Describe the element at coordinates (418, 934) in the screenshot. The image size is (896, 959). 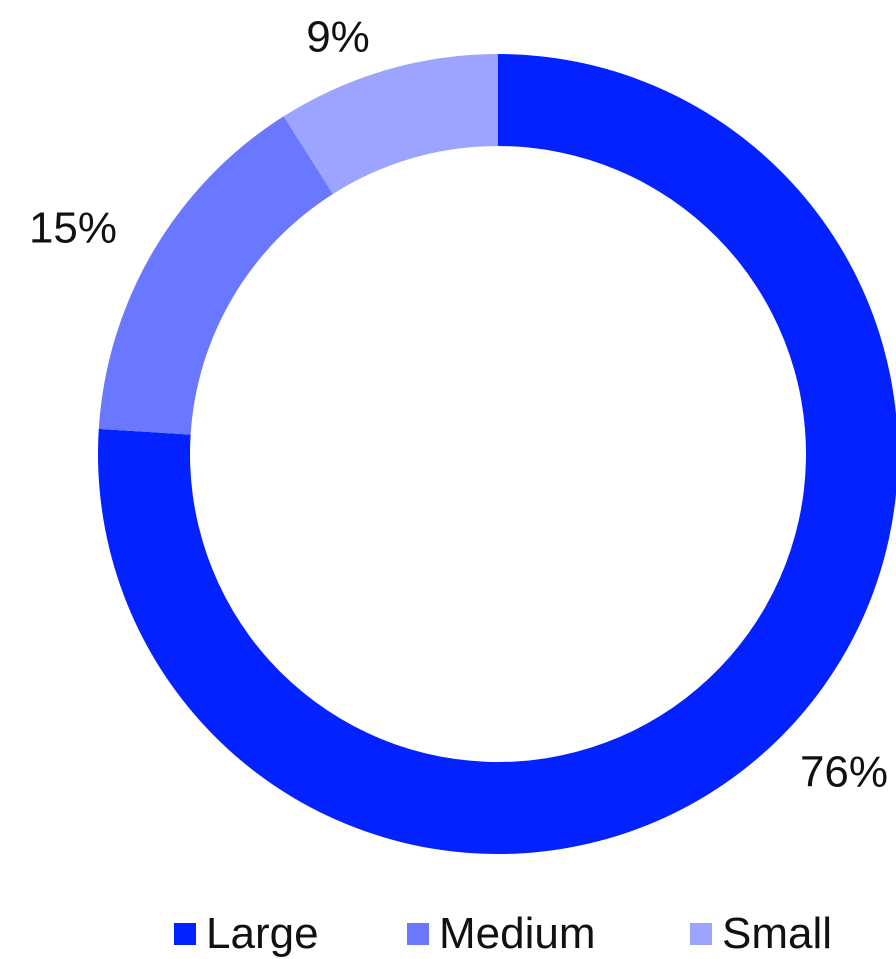
I see `legend-swatch-medium` at that location.